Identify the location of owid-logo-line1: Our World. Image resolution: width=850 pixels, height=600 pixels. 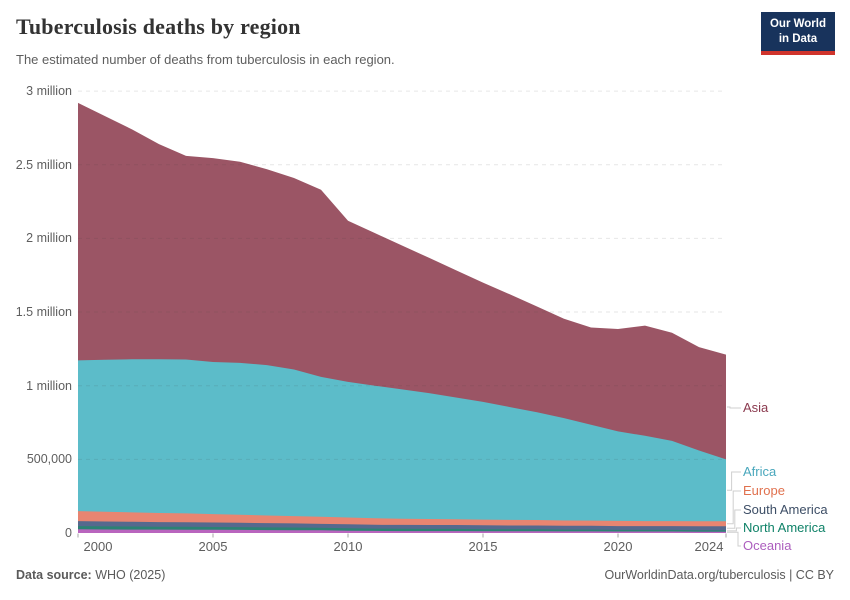
(797, 24).